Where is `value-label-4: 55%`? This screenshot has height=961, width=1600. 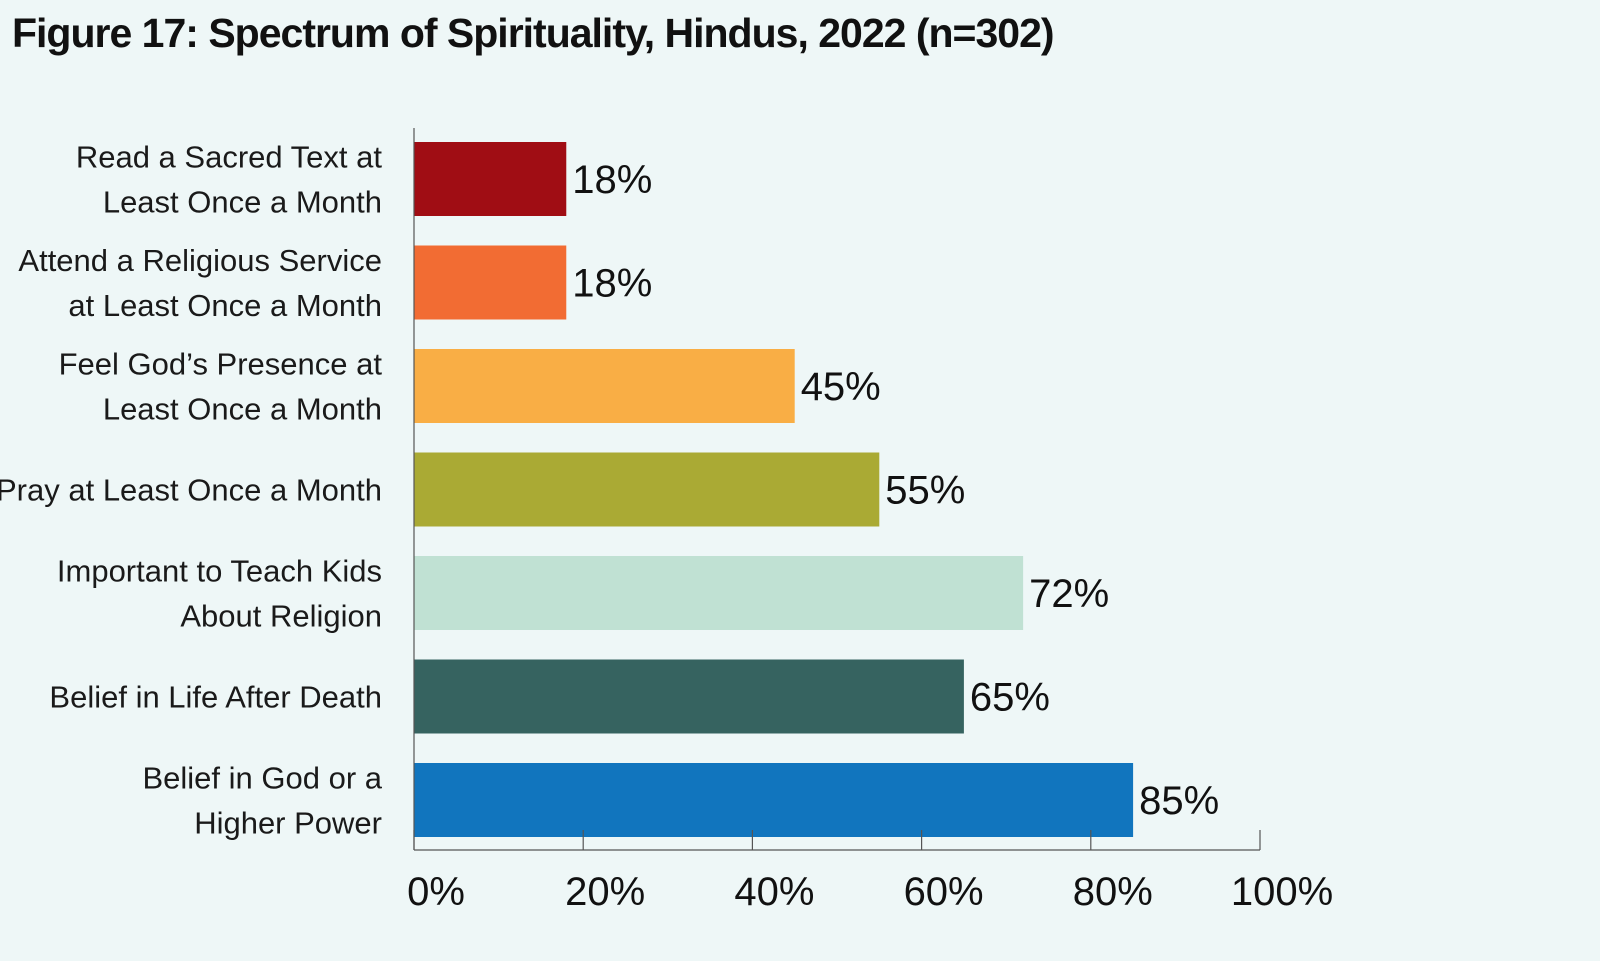 value-label-4: 55% is located at coordinates (925, 491).